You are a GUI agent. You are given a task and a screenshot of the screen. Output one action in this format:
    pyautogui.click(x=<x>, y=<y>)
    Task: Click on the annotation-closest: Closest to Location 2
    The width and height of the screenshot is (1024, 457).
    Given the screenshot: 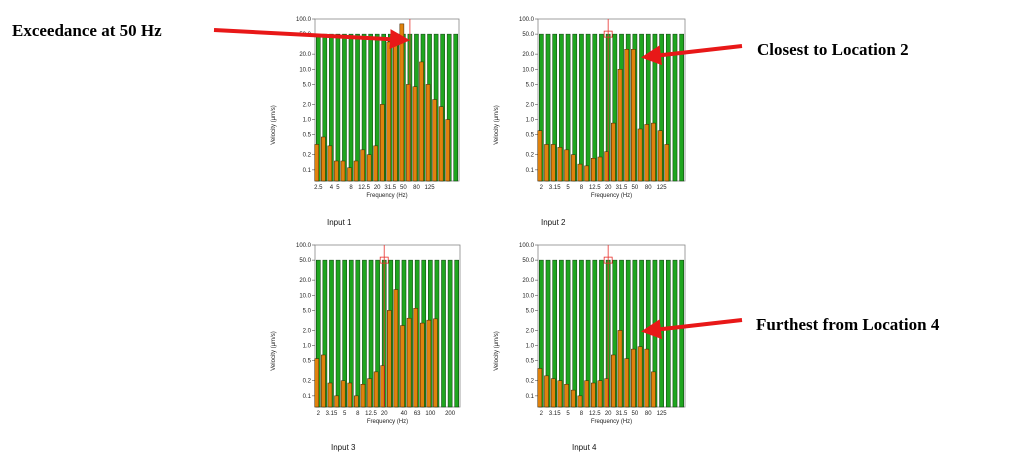 What is the action you would take?
    pyautogui.click(x=833, y=49)
    